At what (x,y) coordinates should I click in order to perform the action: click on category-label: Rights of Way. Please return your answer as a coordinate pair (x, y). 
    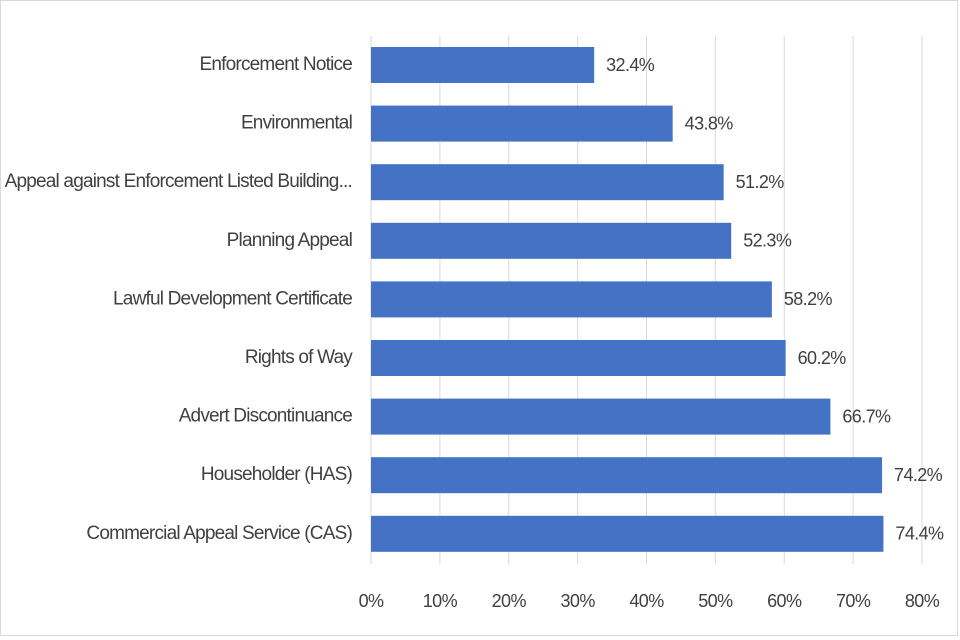
    Looking at the image, I should click on (299, 357).